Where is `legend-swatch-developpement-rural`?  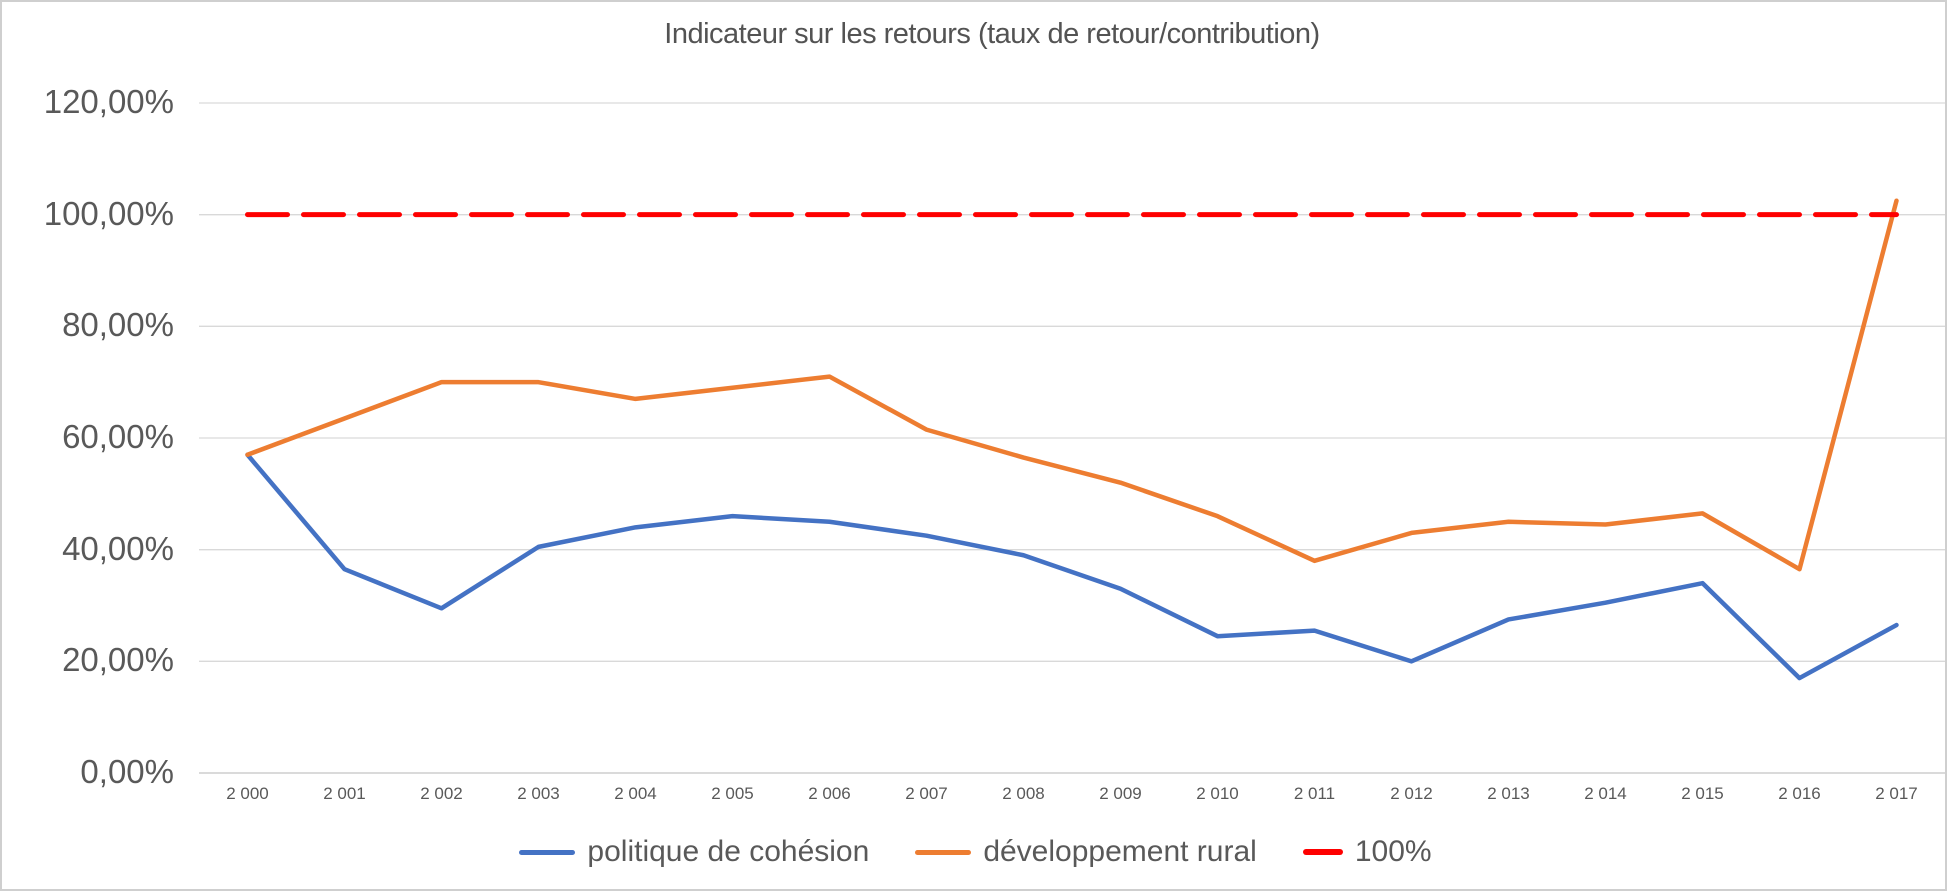 legend-swatch-developpement-rural is located at coordinates (943, 852).